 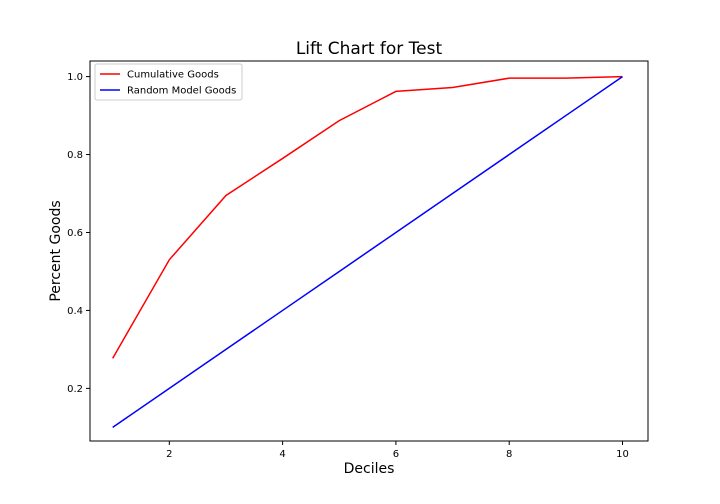 What do you see at coordinates (75, 155) in the screenshot?
I see `y-tick-label: 0.8` at bounding box center [75, 155].